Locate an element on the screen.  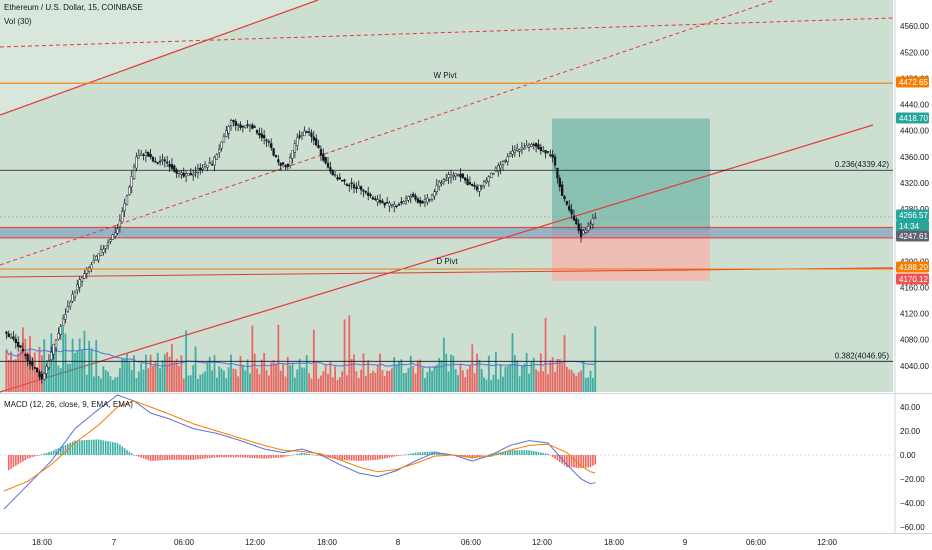
macd-legend: MACD (12, 26, close, 9, EMA, EMA) is located at coordinates (68, 404).